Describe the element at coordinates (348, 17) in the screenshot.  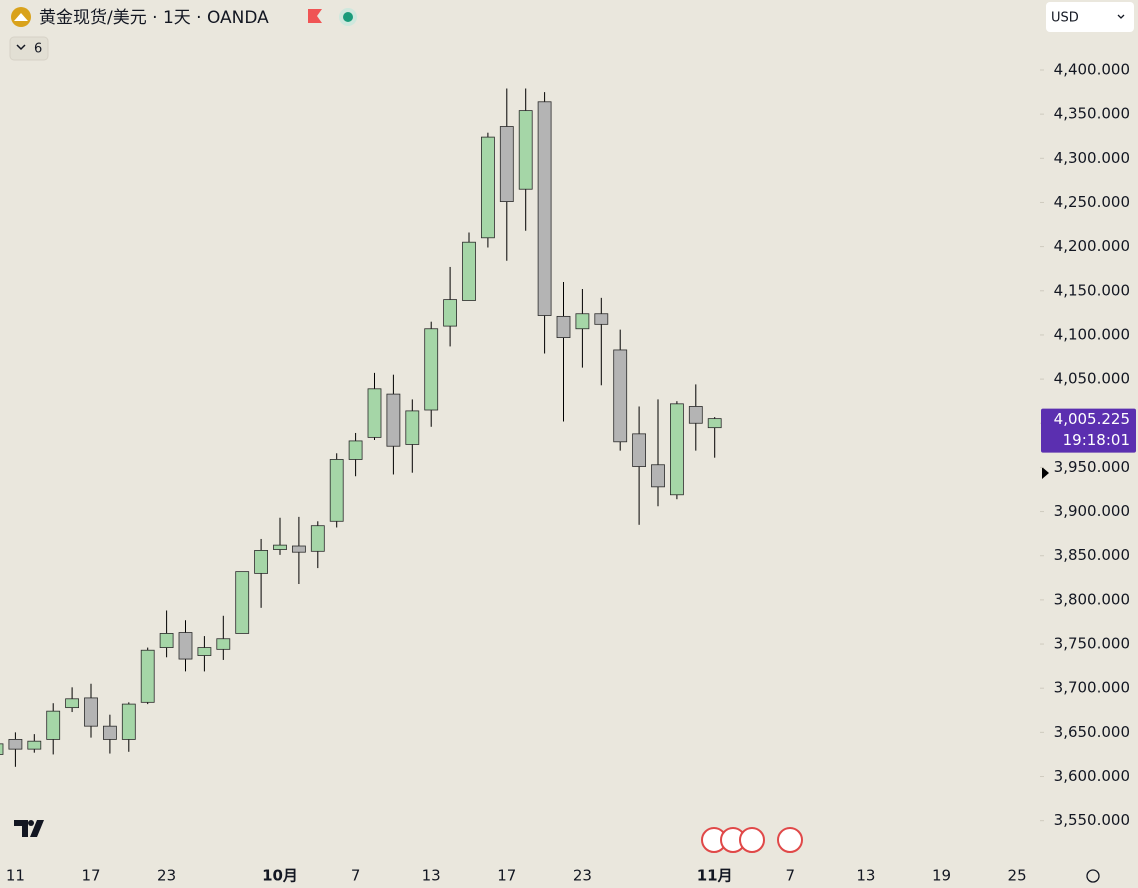
I see `status-dot` at that location.